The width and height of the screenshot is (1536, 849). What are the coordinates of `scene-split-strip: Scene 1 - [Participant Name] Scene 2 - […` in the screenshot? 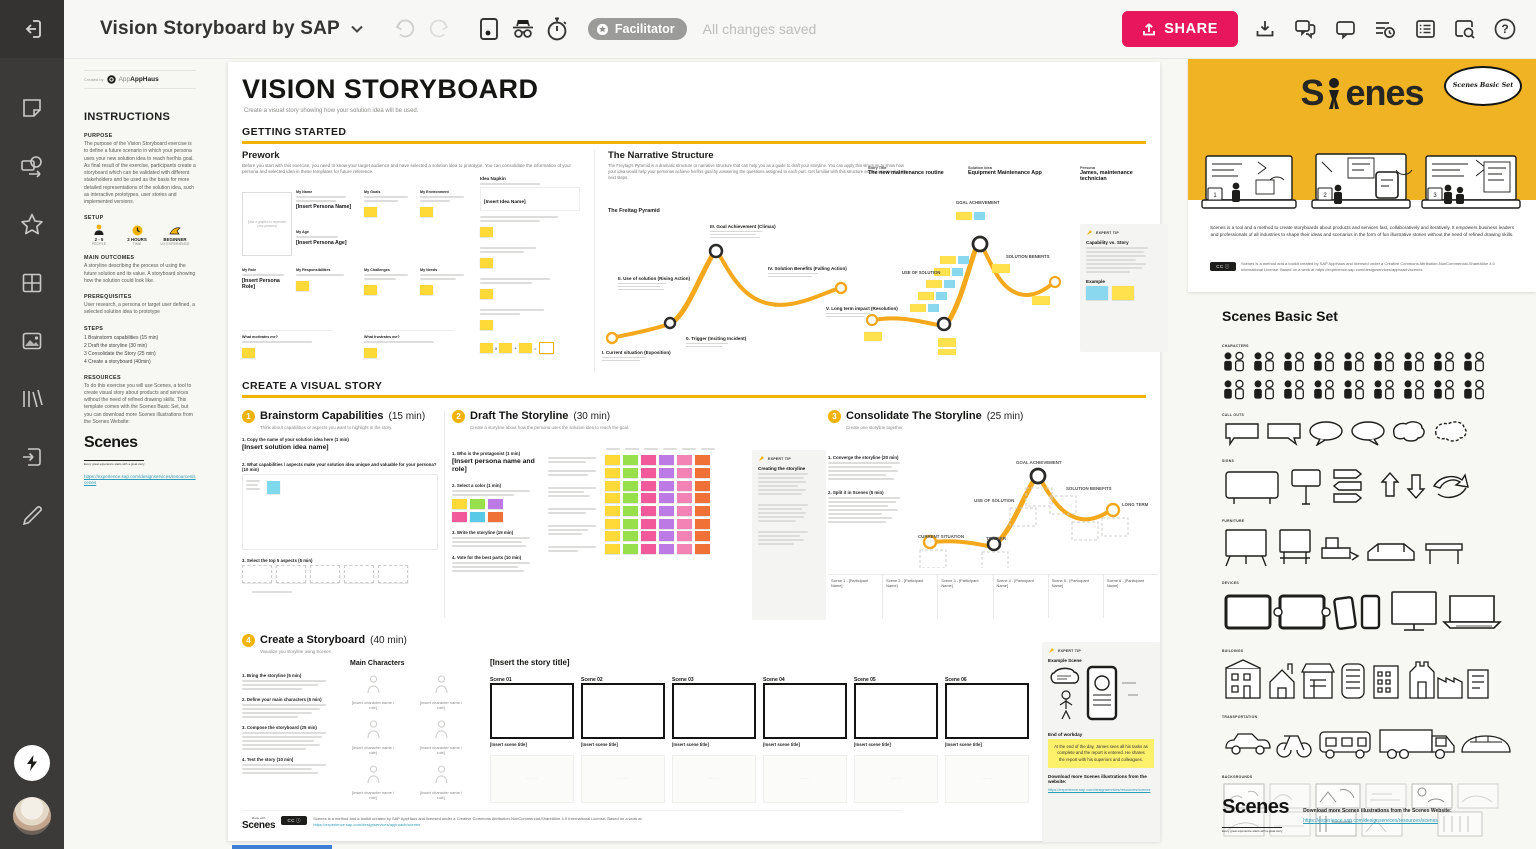 It's located at (993, 596).